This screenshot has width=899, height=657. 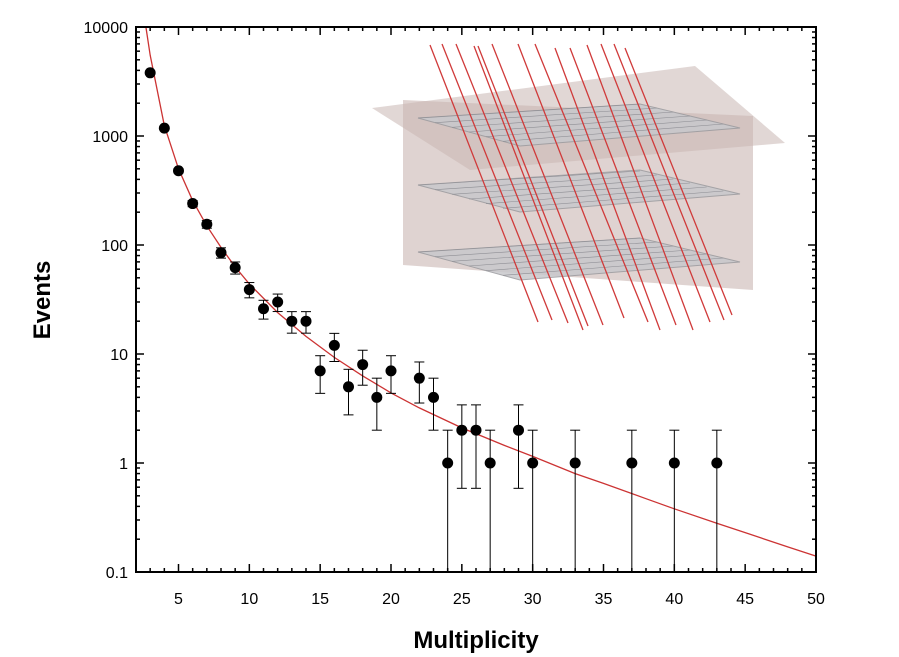 I want to click on x-axis-title: Multiplicity, so click(x=476, y=640).